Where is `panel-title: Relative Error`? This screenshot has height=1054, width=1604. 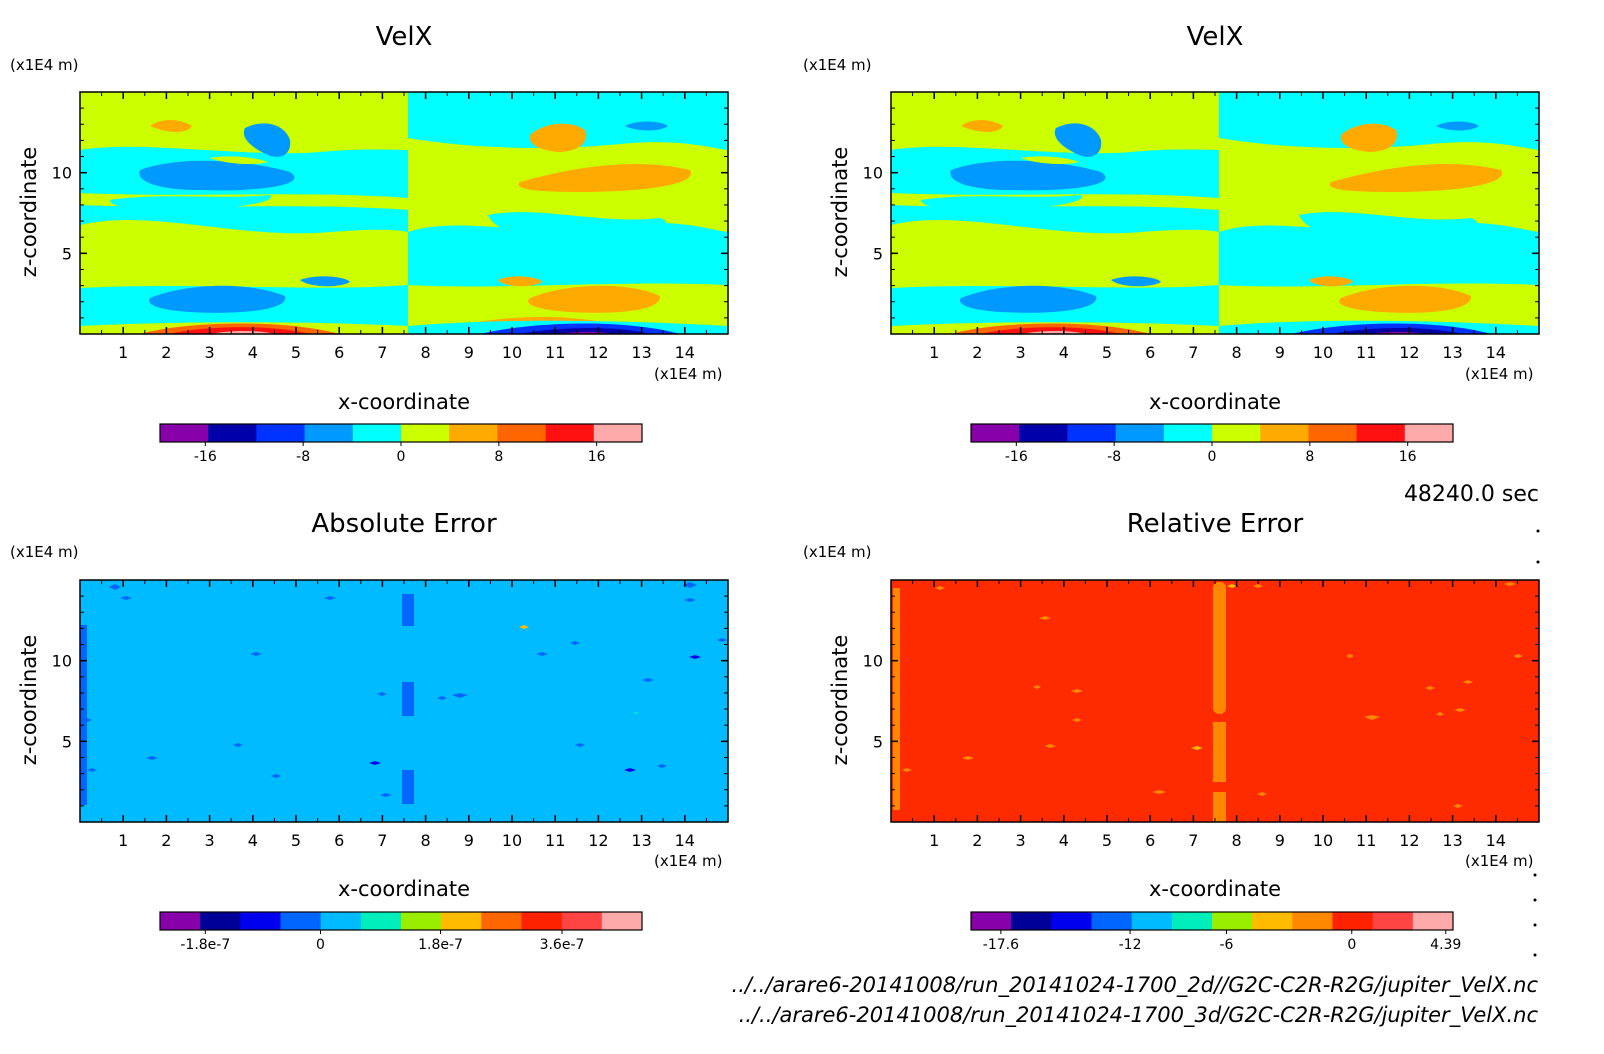
panel-title: Relative Error is located at coordinates (1215, 524).